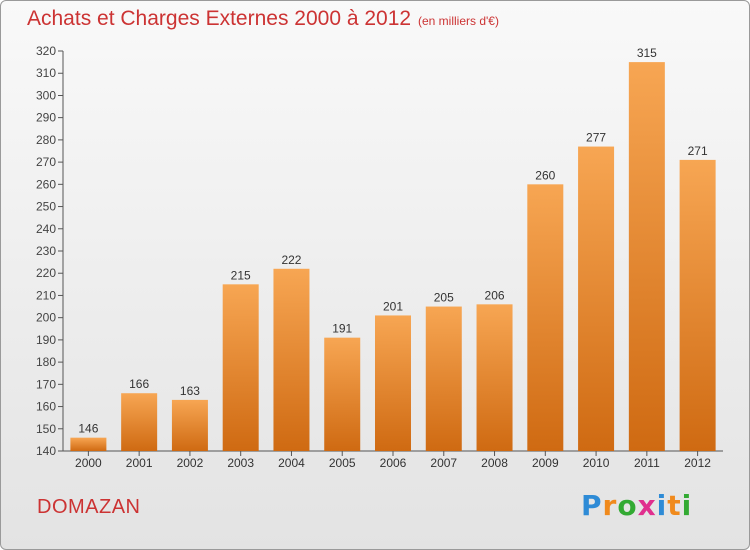  I want to click on bar-2003, so click(240, 367).